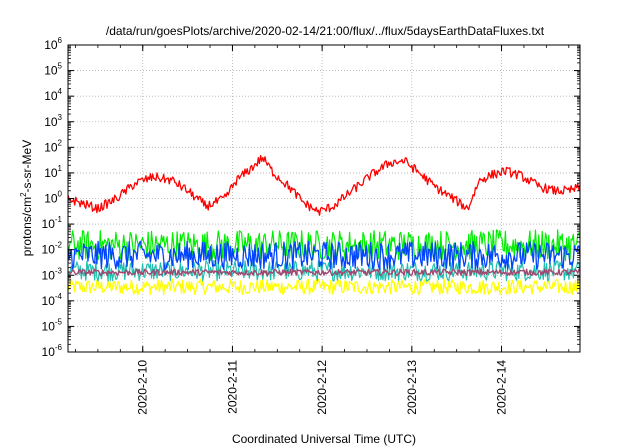 The width and height of the screenshot is (640, 448). I want to click on y-tick-exponent: -1, so click(59, 219).